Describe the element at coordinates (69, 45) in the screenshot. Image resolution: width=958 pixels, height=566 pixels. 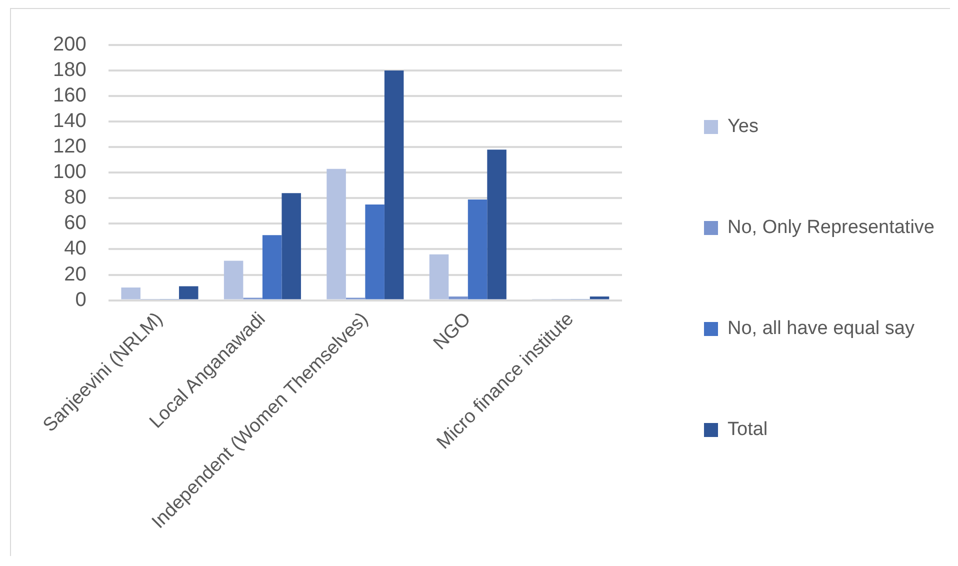
I see `y-tick-label: 200` at that location.